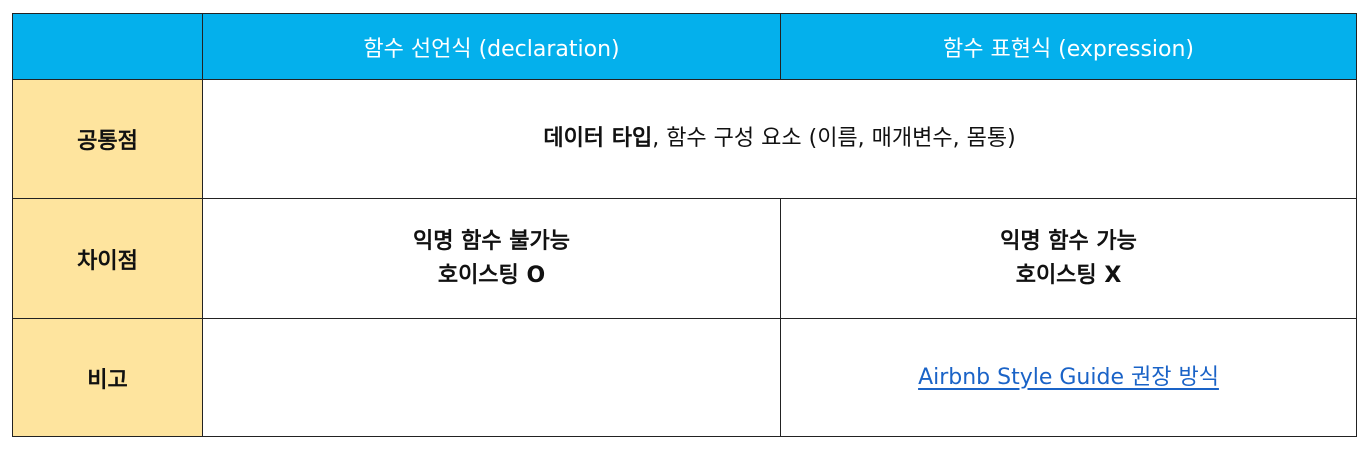  What do you see at coordinates (491, 258) in the screenshot?
I see `difference-declaration-cell: 익명 함수 불가능 호이스팅 O` at bounding box center [491, 258].